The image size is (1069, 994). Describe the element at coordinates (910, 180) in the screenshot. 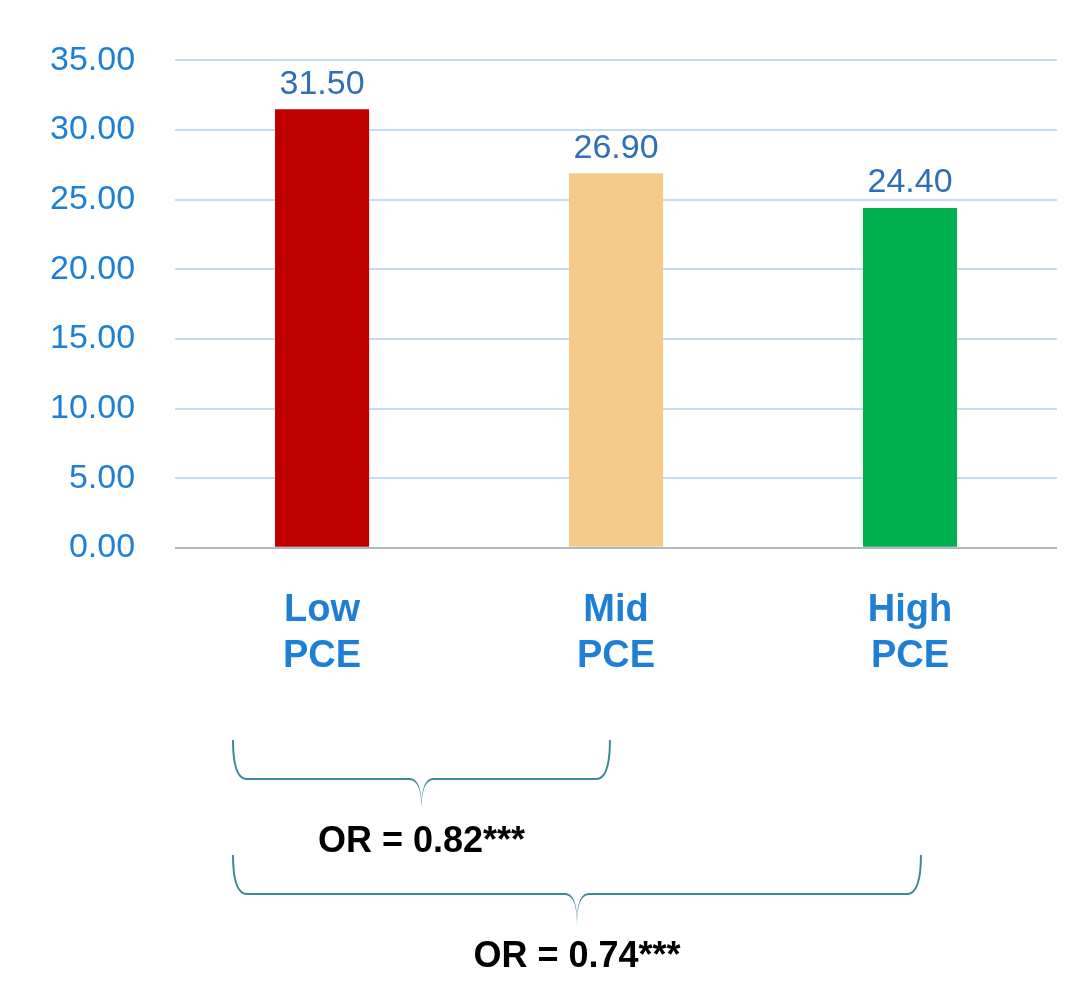

I see `data-label: 24.40` at that location.